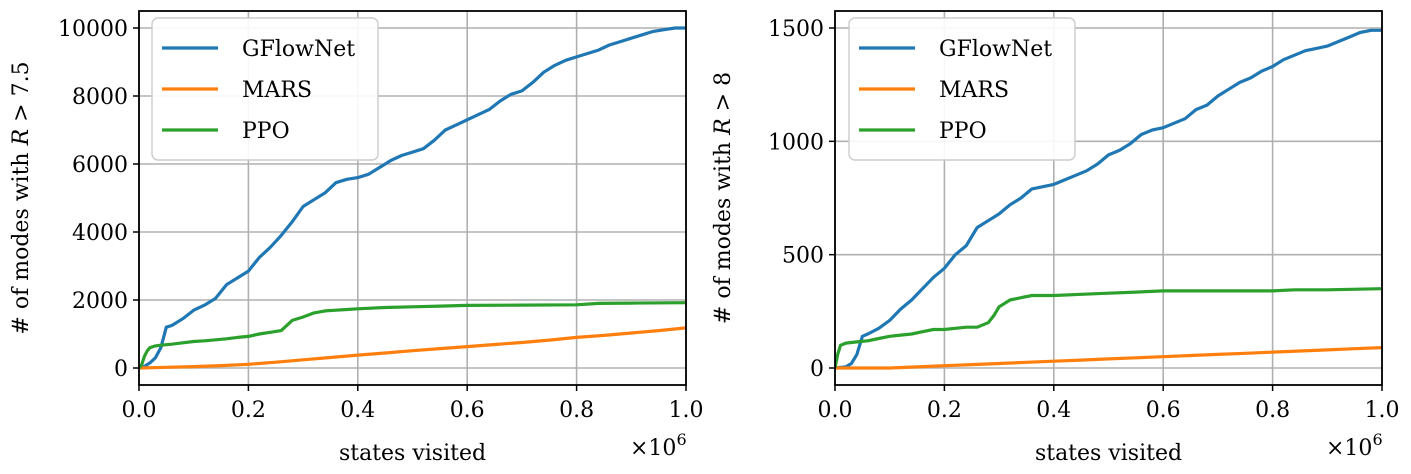  I want to click on y-tick-label: 1500, so click(796, 29).